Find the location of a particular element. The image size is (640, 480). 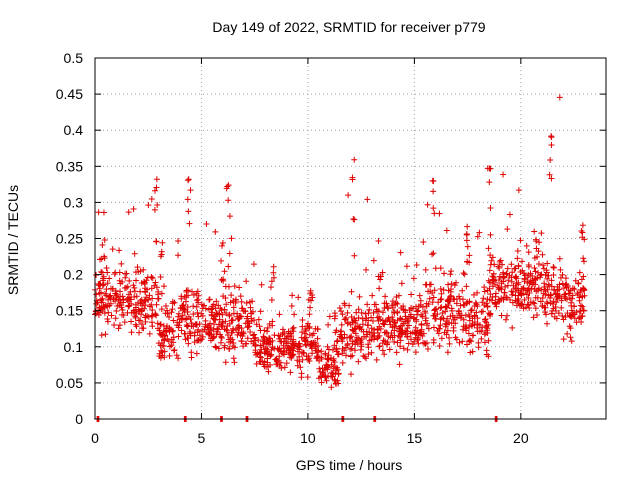

x-axis-label: GPS time / hours is located at coordinates (349, 465).